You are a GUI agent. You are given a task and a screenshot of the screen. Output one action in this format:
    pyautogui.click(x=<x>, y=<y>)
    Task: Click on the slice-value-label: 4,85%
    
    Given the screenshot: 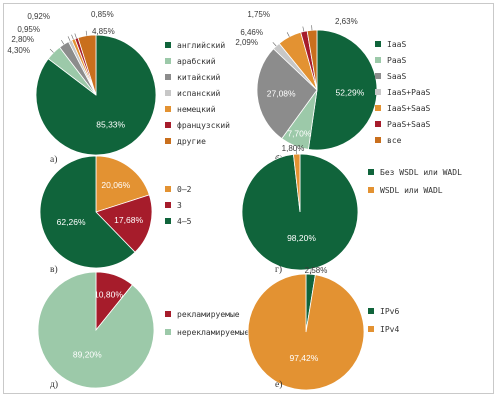 What is the action you would take?
    pyautogui.click(x=103, y=31)
    